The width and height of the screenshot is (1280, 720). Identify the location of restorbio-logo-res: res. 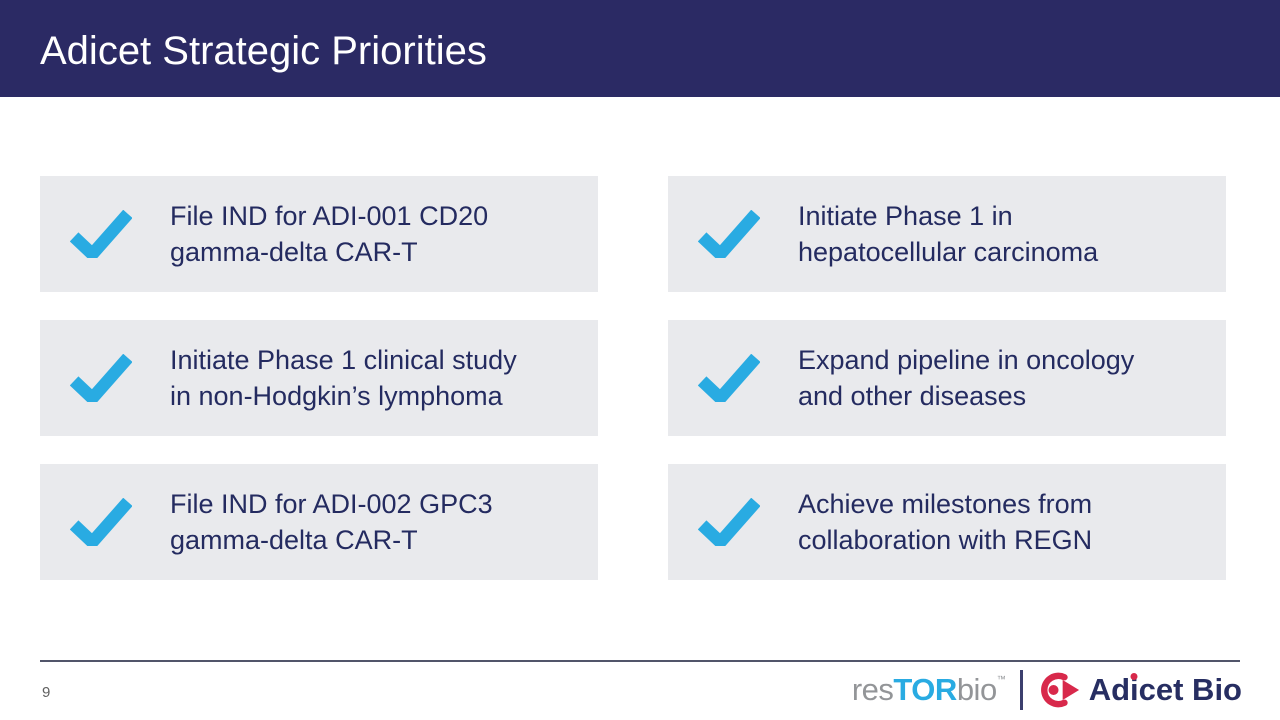
(872, 689).